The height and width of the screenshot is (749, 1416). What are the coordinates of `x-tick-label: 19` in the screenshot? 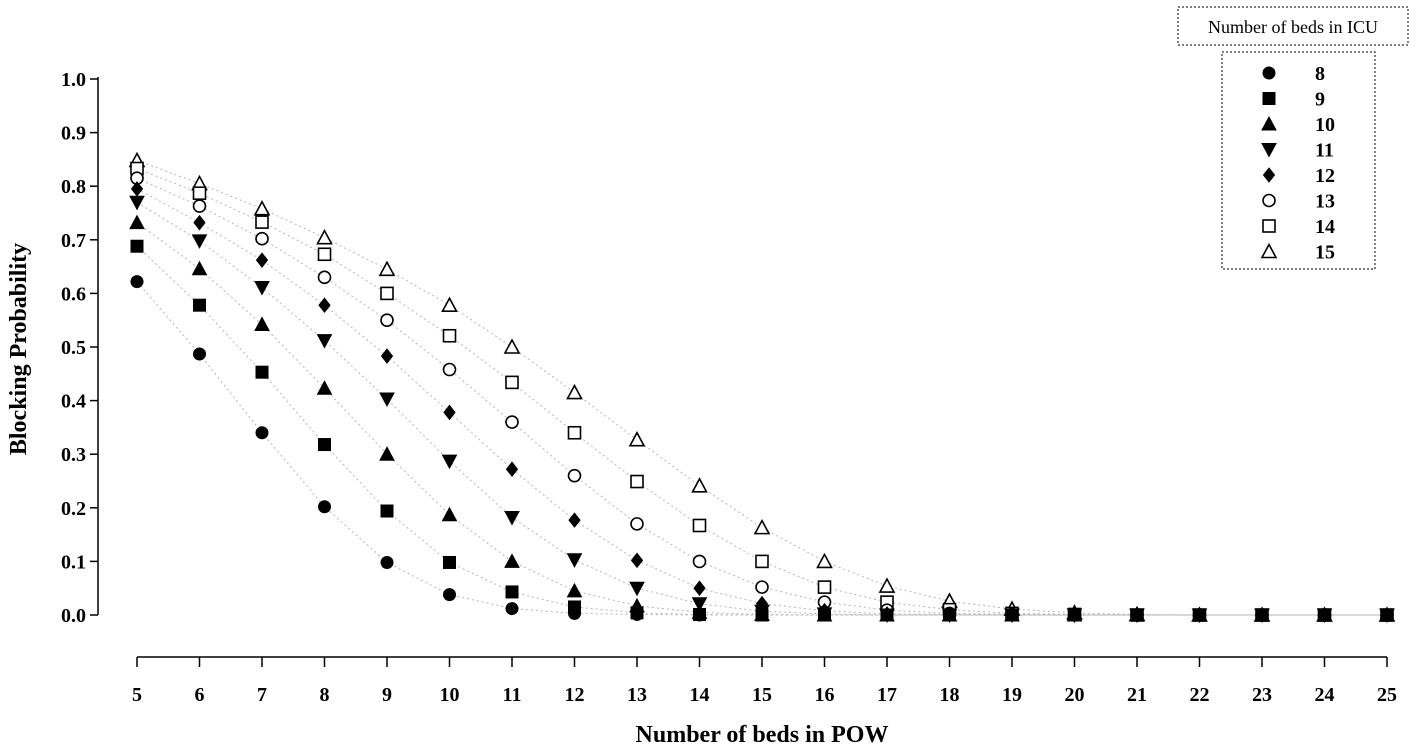 It's located at (1012, 695).